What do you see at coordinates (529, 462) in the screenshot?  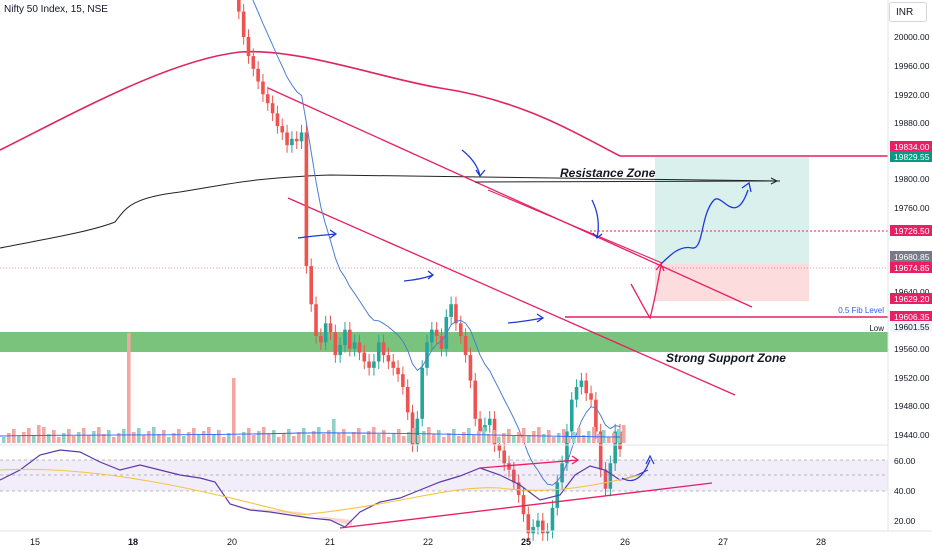 I see `rsi-divergence-arrow` at bounding box center [529, 462].